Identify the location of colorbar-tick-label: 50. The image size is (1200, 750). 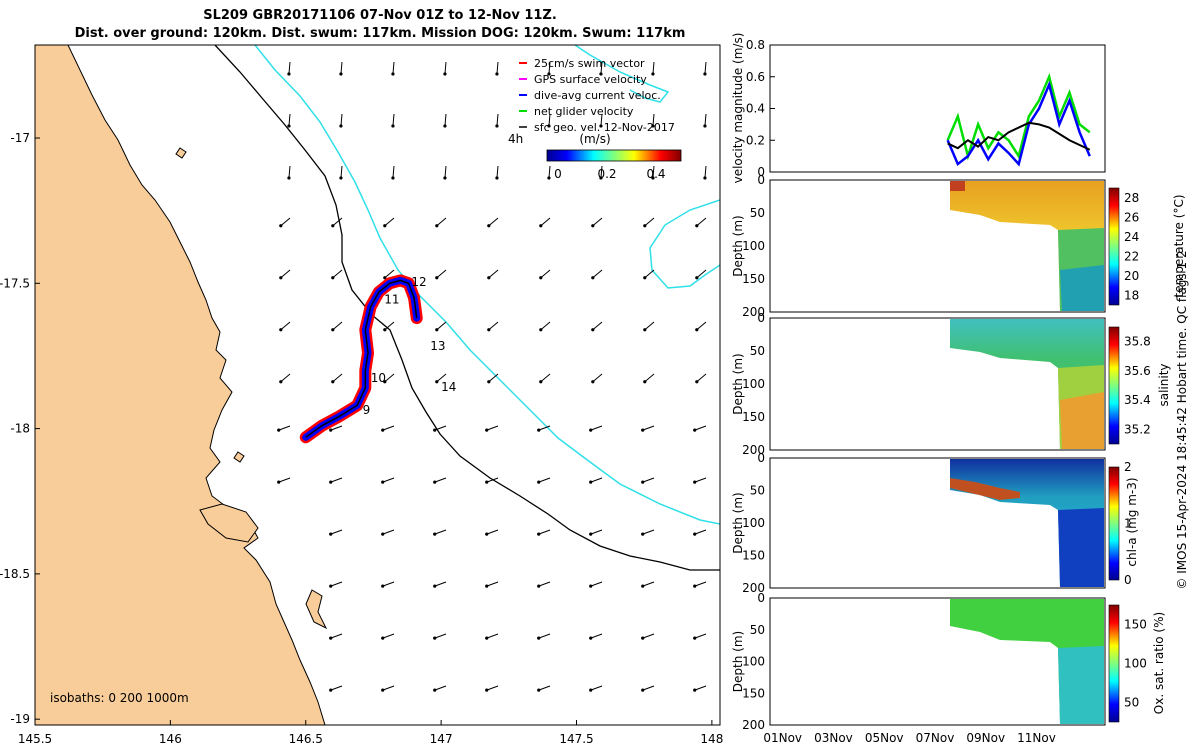
(1131, 703).